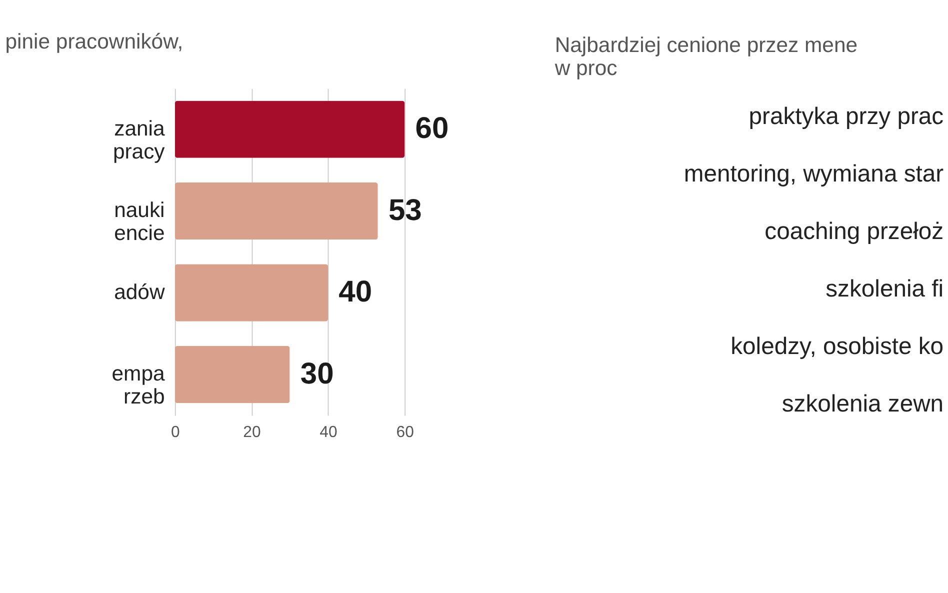 The width and height of the screenshot is (948, 593). I want to click on data-label: 30, so click(317, 373).